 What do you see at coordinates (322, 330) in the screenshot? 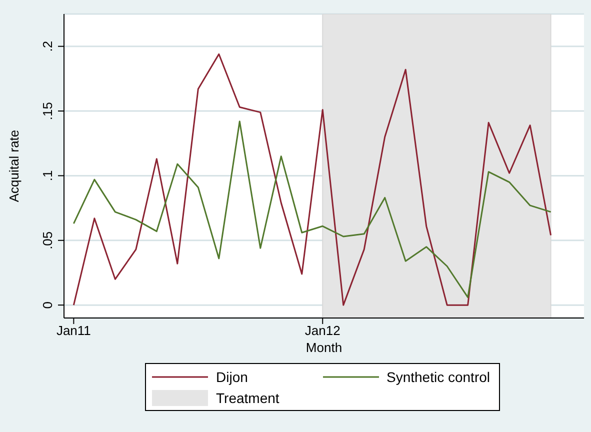
I see `x-tick-label: Jan12` at bounding box center [322, 330].